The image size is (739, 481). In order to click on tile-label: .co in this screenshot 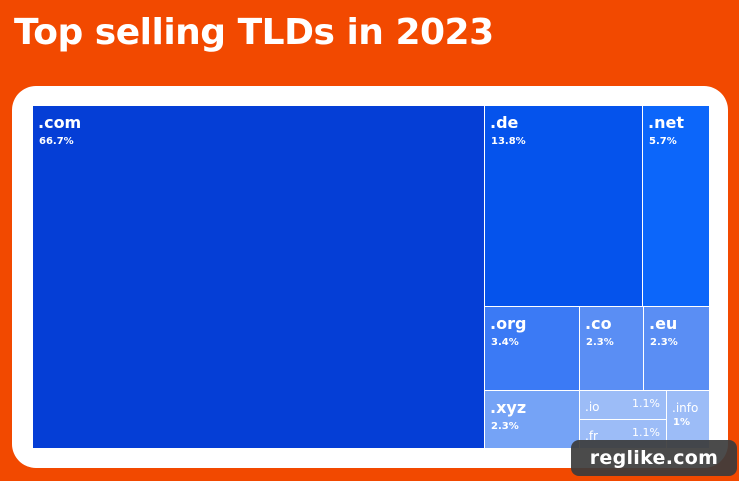, I will do `click(598, 323)`.